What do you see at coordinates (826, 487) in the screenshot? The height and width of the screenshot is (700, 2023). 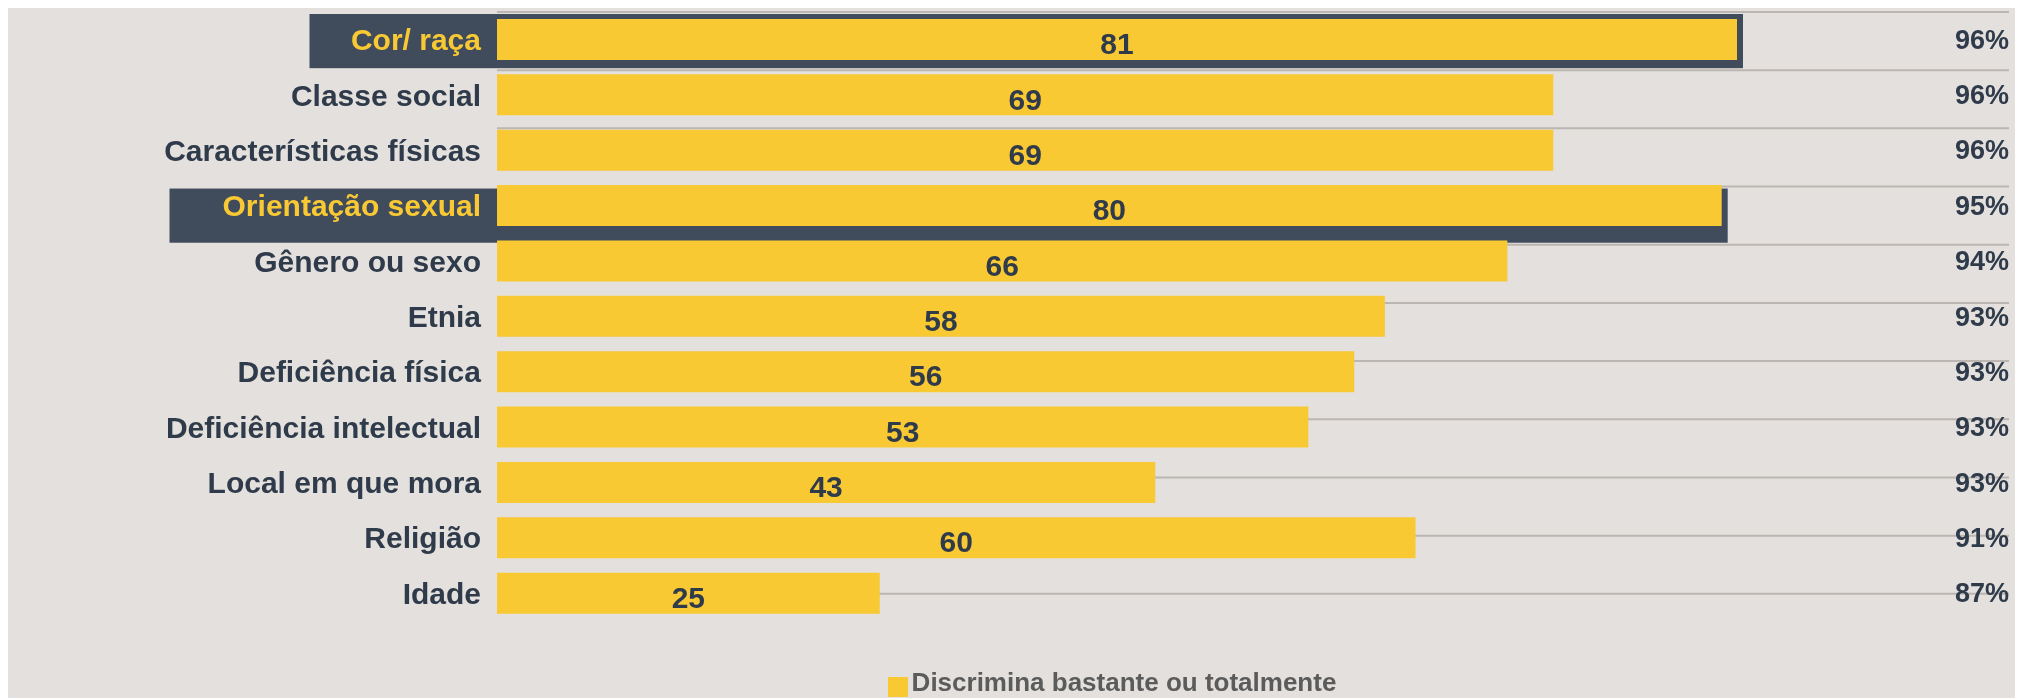 I see `data-label: 43` at bounding box center [826, 487].